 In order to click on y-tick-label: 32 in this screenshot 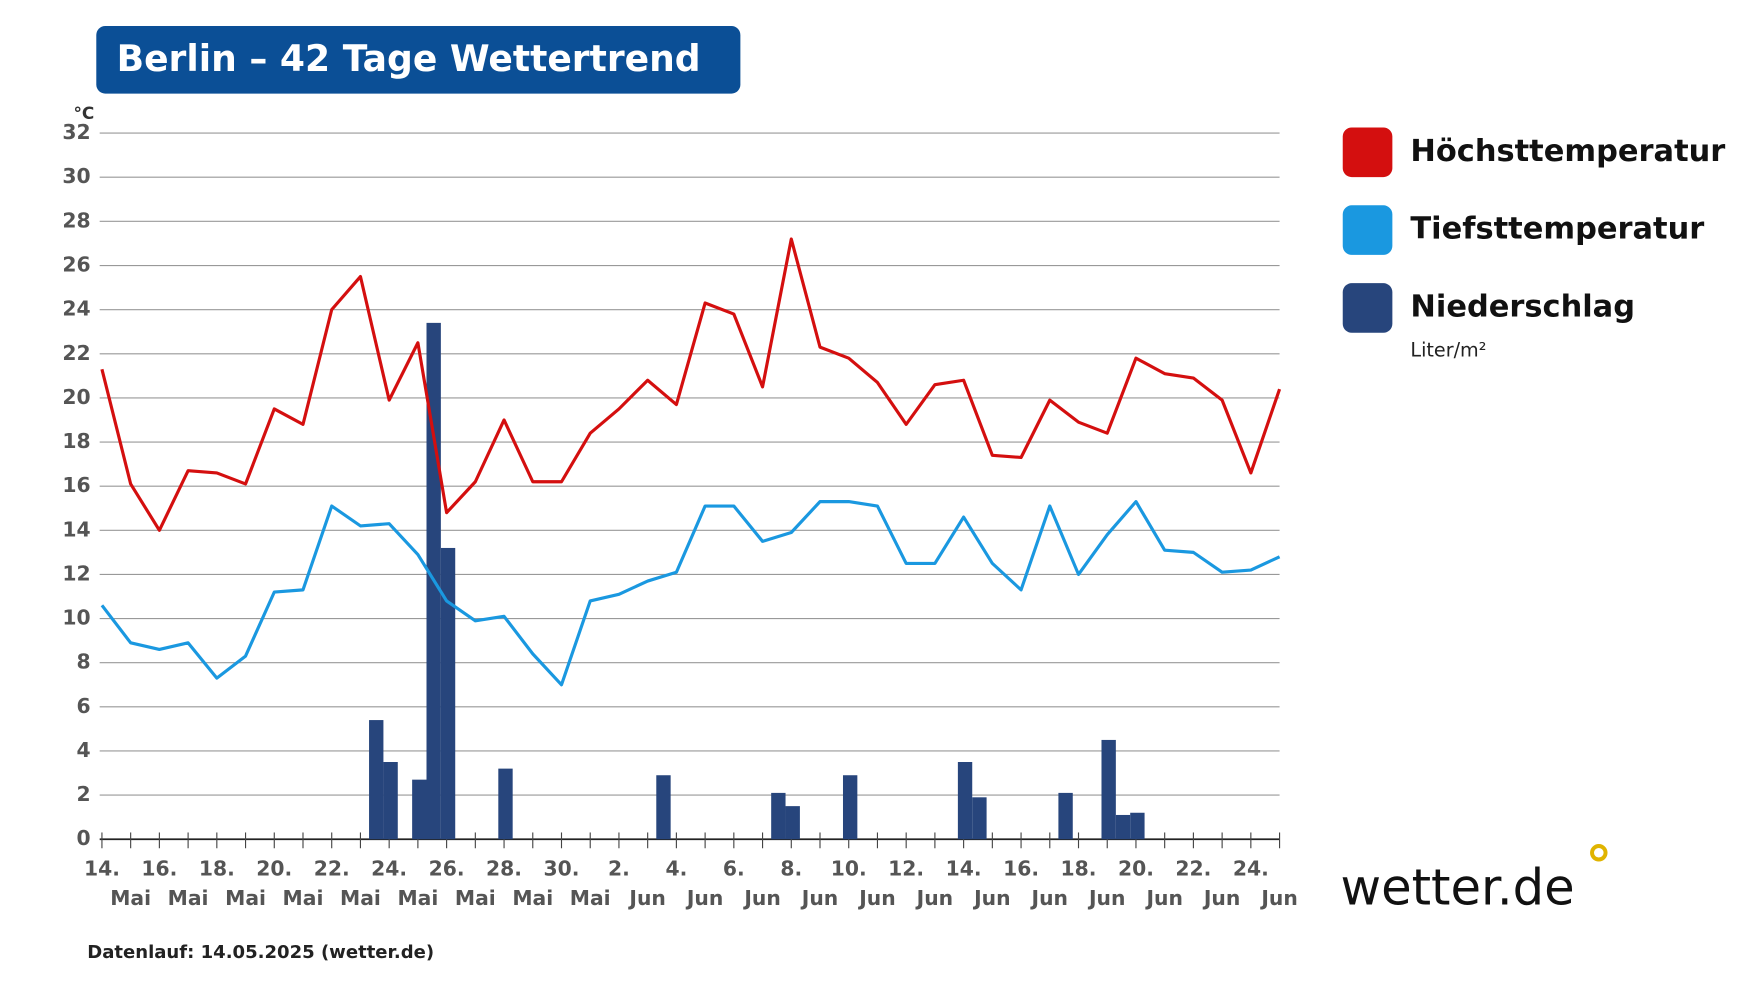, I will do `click(76, 132)`.